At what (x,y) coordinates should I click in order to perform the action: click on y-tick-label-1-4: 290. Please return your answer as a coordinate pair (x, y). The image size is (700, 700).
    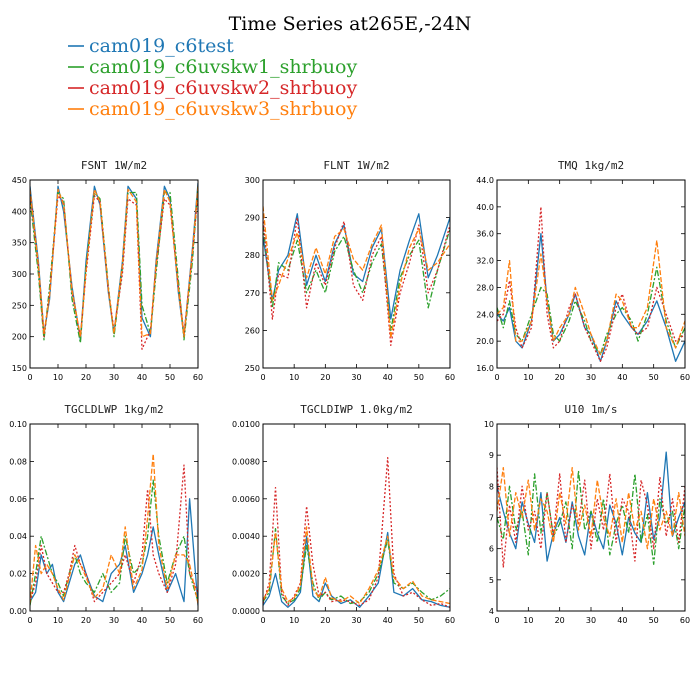
    Looking at the image, I should click on (252, 218).